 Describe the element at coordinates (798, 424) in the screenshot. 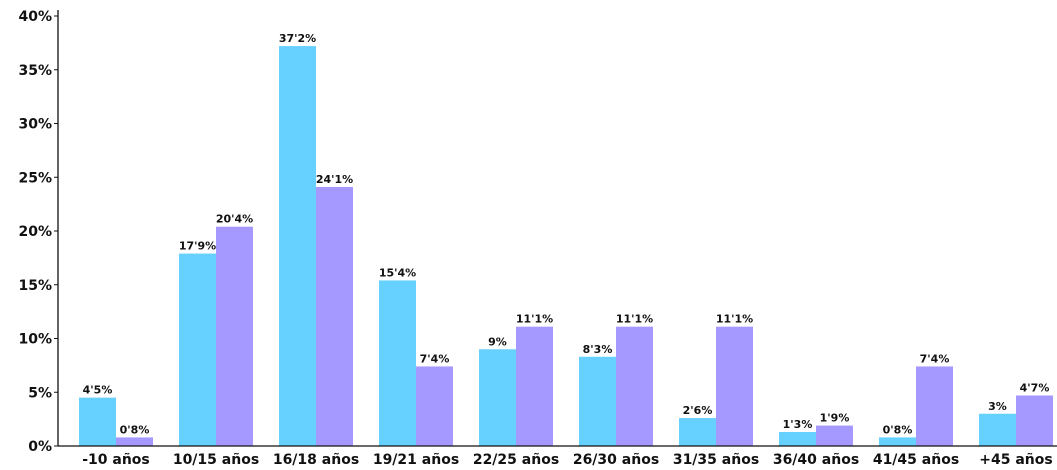

I see `data-label: 1'3%` at that location.